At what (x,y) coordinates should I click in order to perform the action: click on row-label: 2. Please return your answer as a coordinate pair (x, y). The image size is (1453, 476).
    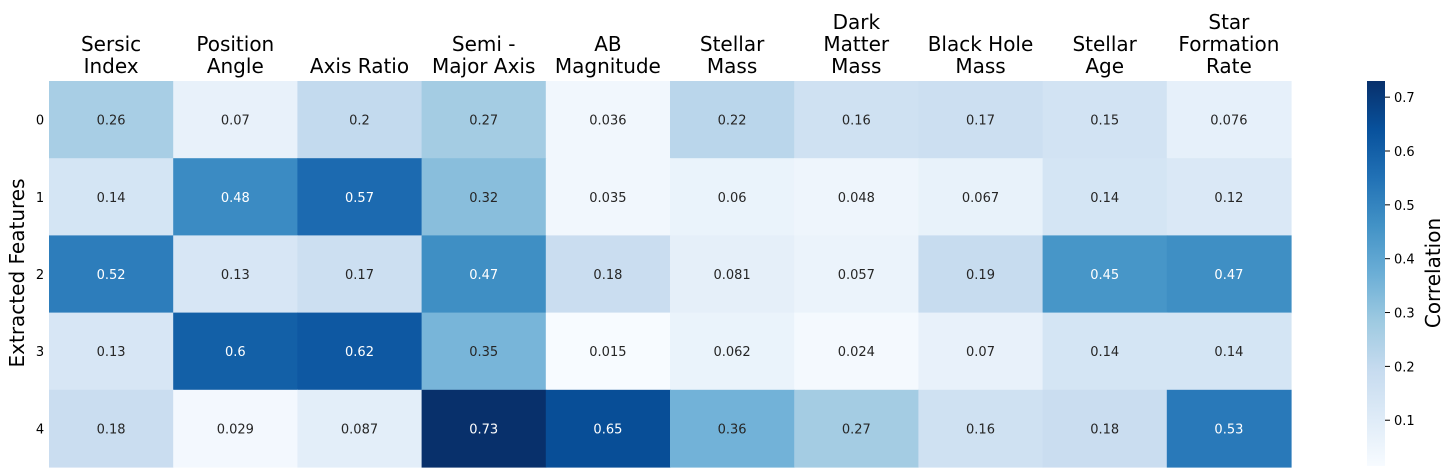
    Looking at the image, I should click on (40, 275).